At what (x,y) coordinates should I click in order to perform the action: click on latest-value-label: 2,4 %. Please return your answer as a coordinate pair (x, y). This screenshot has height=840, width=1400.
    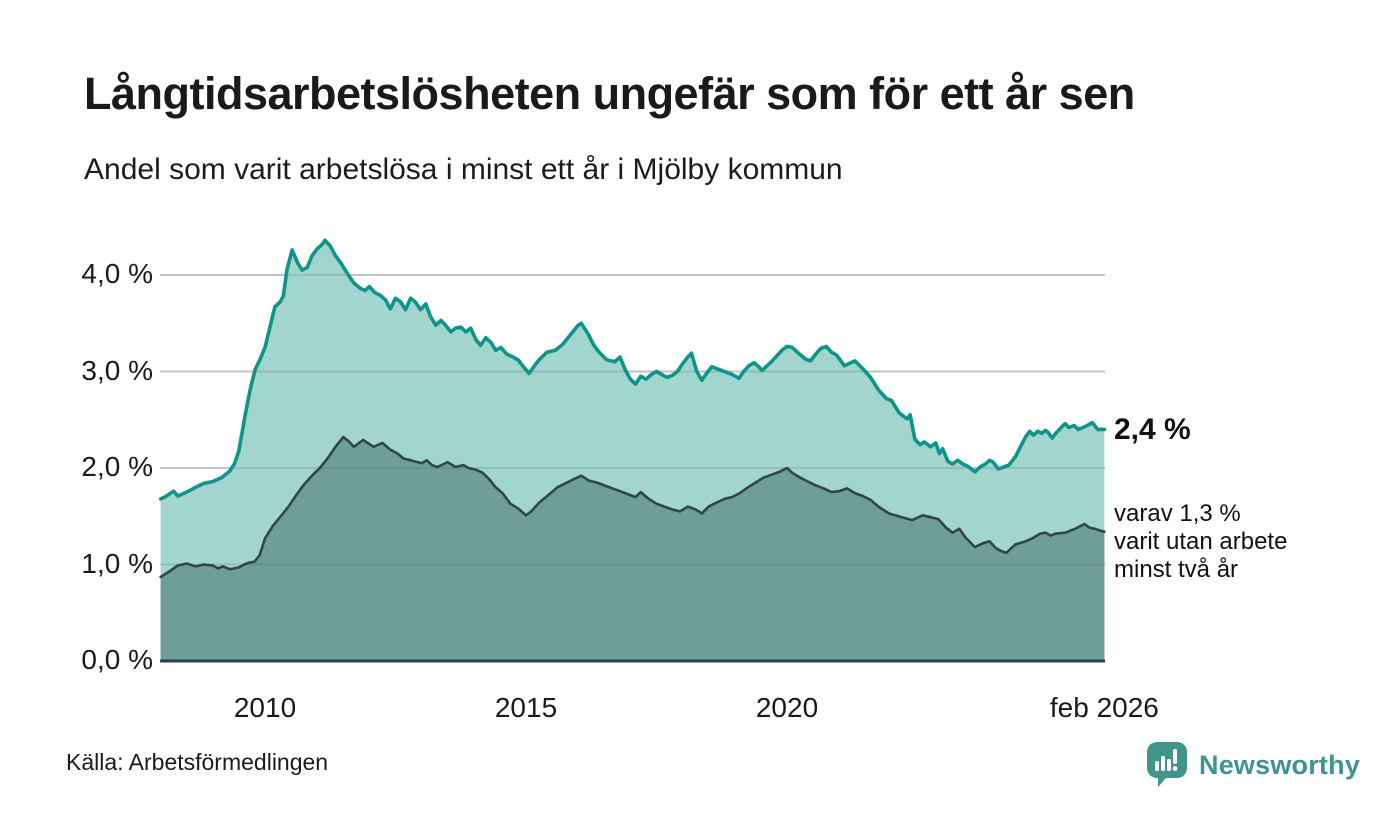
    Looking at the image, I should click on (1152, 429).